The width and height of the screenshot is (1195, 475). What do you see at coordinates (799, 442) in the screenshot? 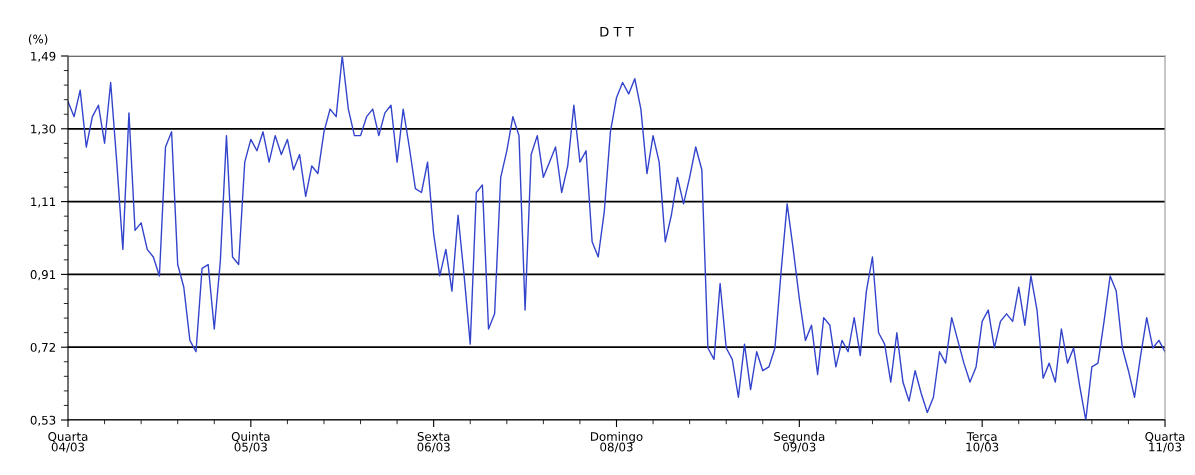
I see `x-tick-label: Segunda 09/03` at bounding box center [799, 442].